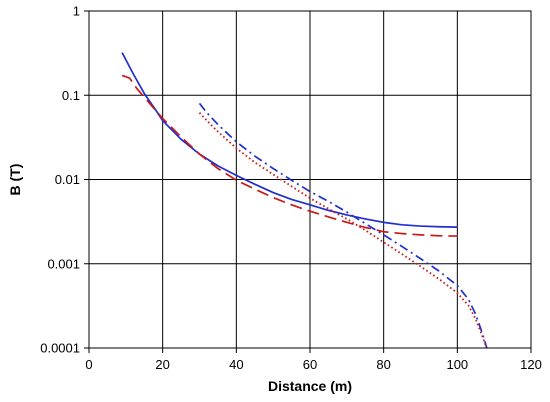  I want to click on x-tick-label: 100, so click(457, 364).